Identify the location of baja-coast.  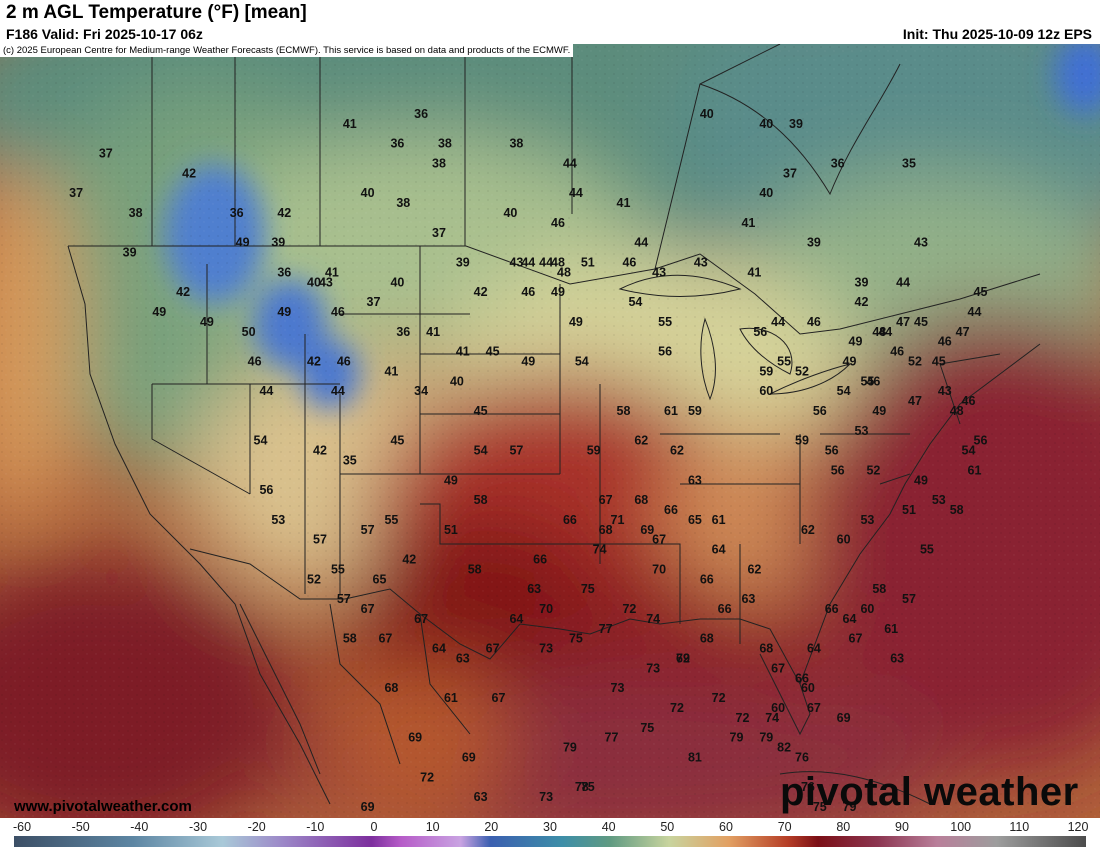
(280, 689).